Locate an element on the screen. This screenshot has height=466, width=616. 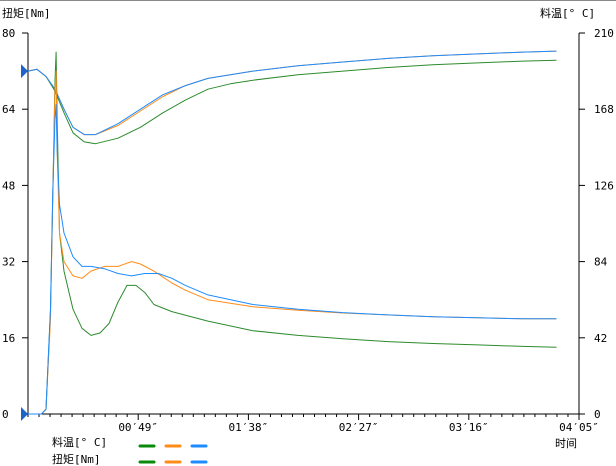
legend: 料温[° C] 扭矩[Nm] is located at coordinates (130, 450).